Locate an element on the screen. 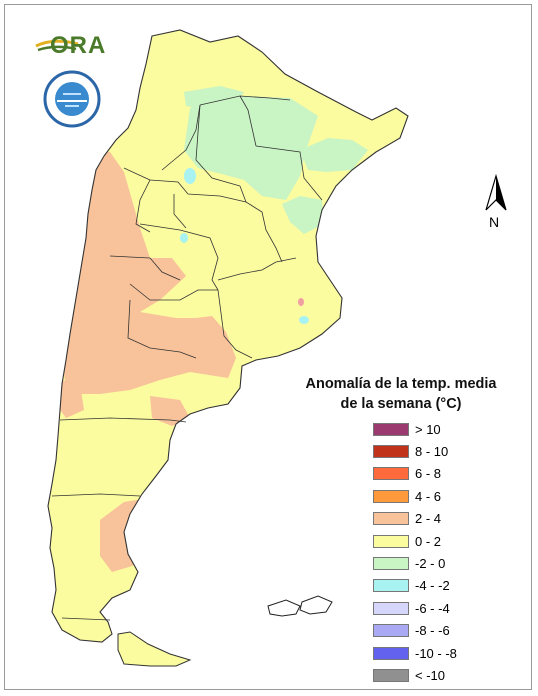 The width and height of the screenshot is (538, 696). legend-item: -10 - -8 is located at coordinates (415, 653).